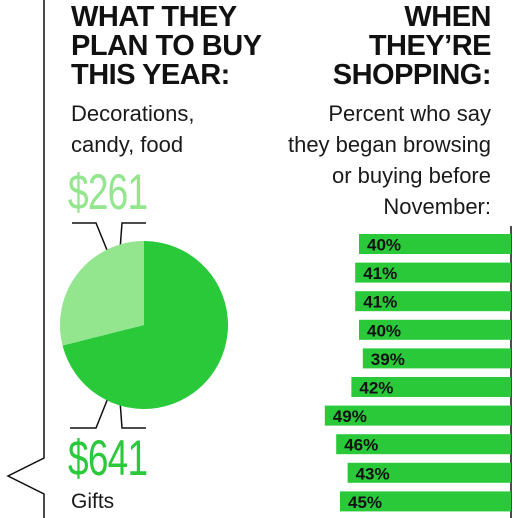 This screenshot has height=518, width=515. I want to click on left-subheading-line: candy, food, so click(127, 144).